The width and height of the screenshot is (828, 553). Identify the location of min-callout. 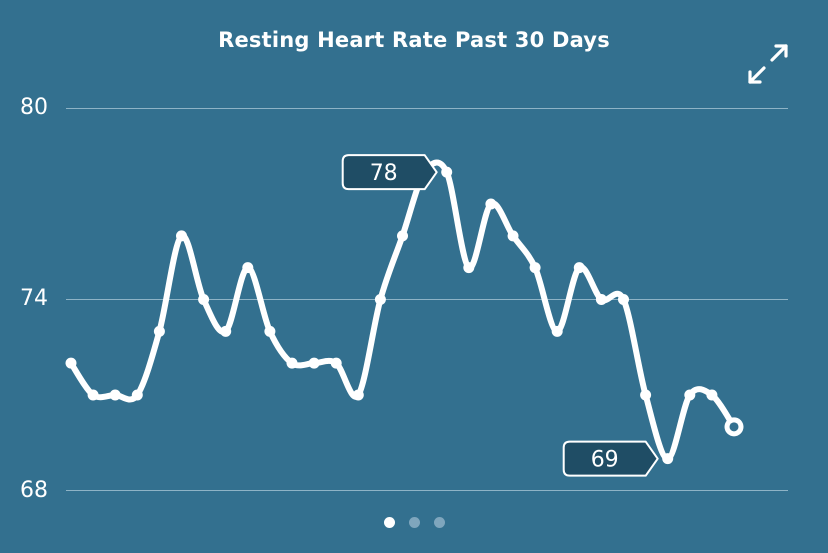
(610, 458).